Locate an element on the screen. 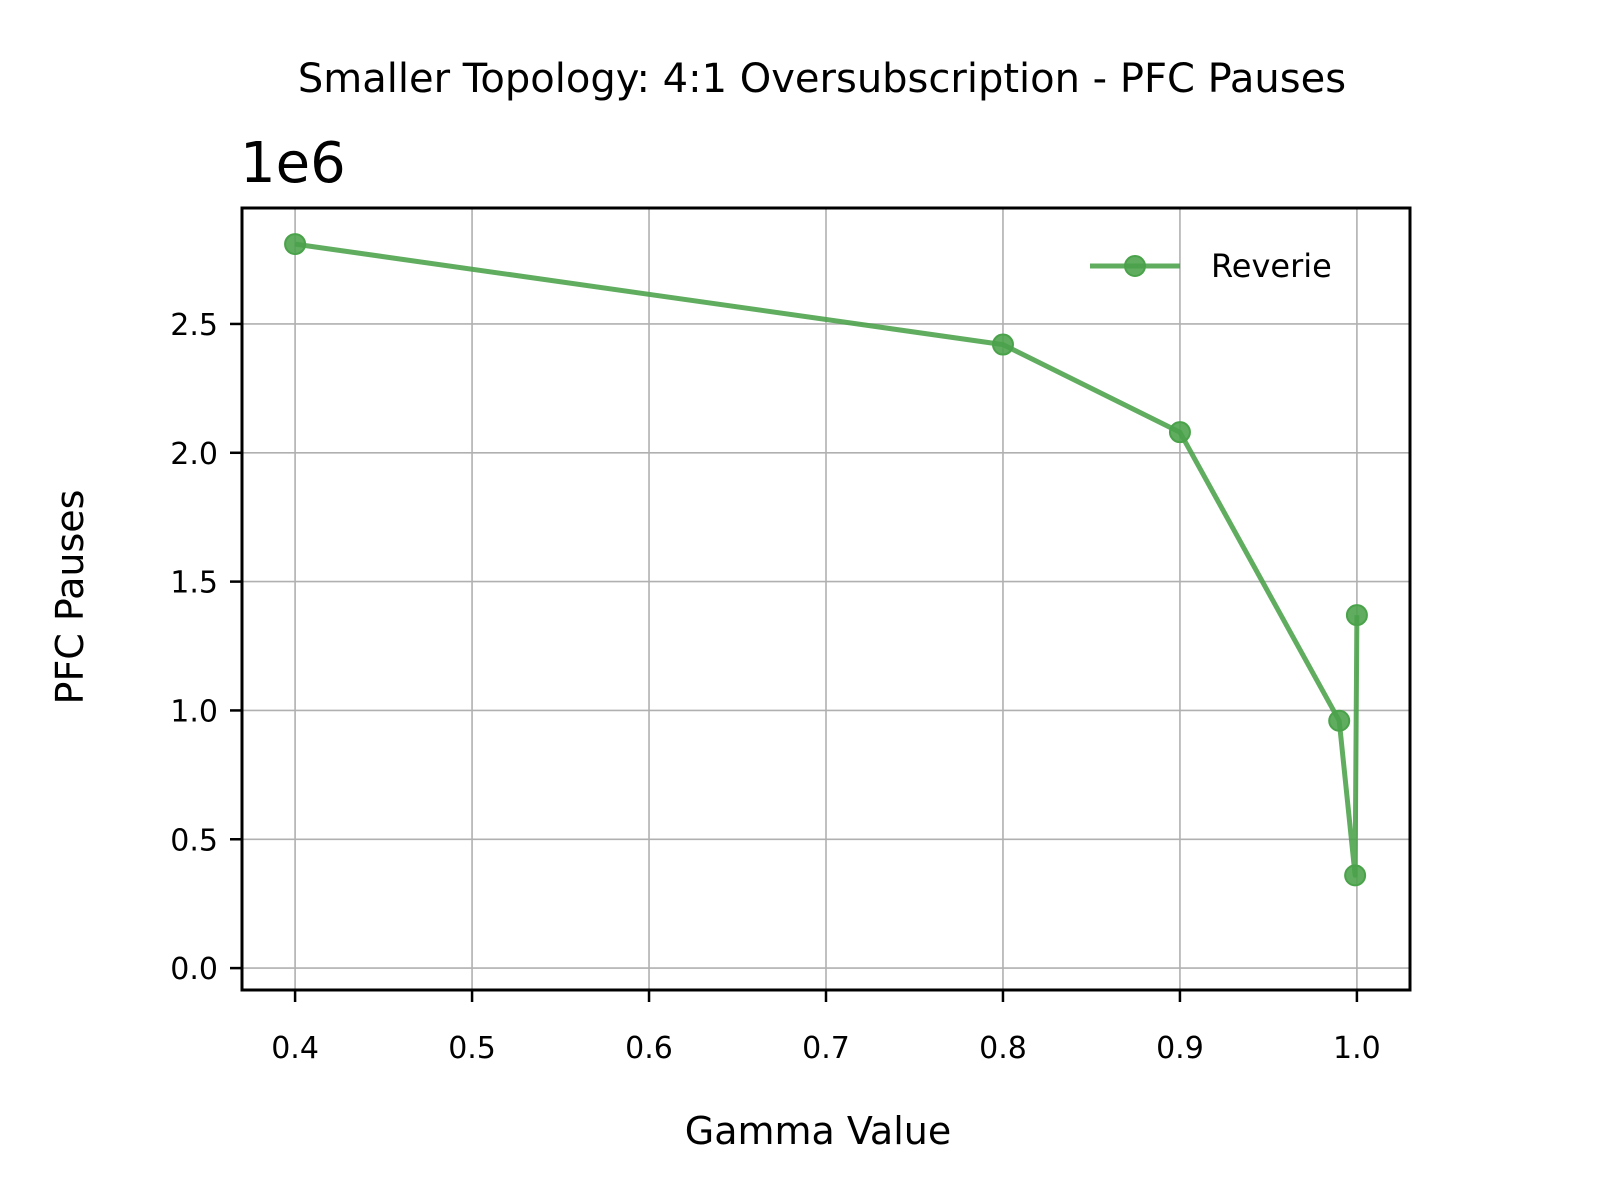 The image size is (1598, 1204). x-tick-label: 0.4 is located at coordinates (295, 1048).